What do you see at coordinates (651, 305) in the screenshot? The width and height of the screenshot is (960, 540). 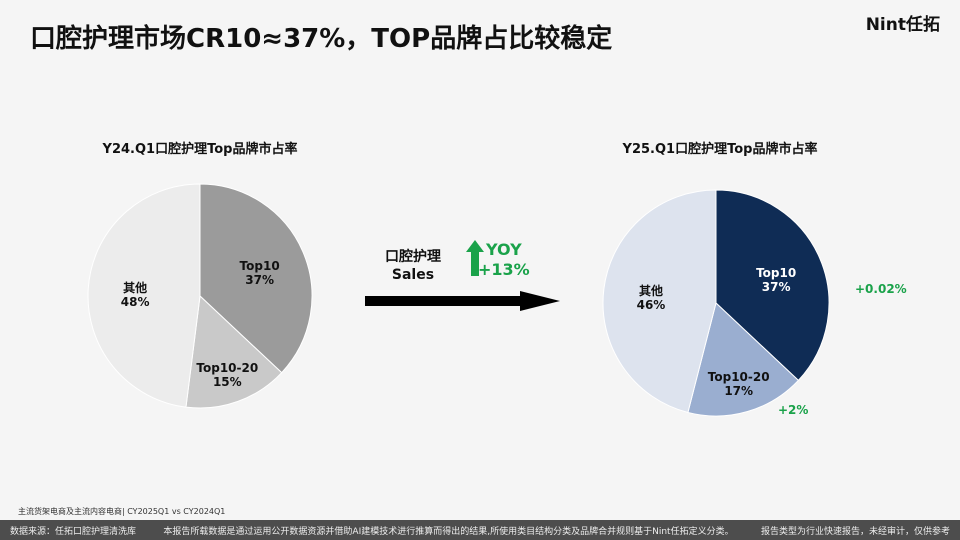 I see `slice-value-label: 46%` at bounding box center [651, 305].